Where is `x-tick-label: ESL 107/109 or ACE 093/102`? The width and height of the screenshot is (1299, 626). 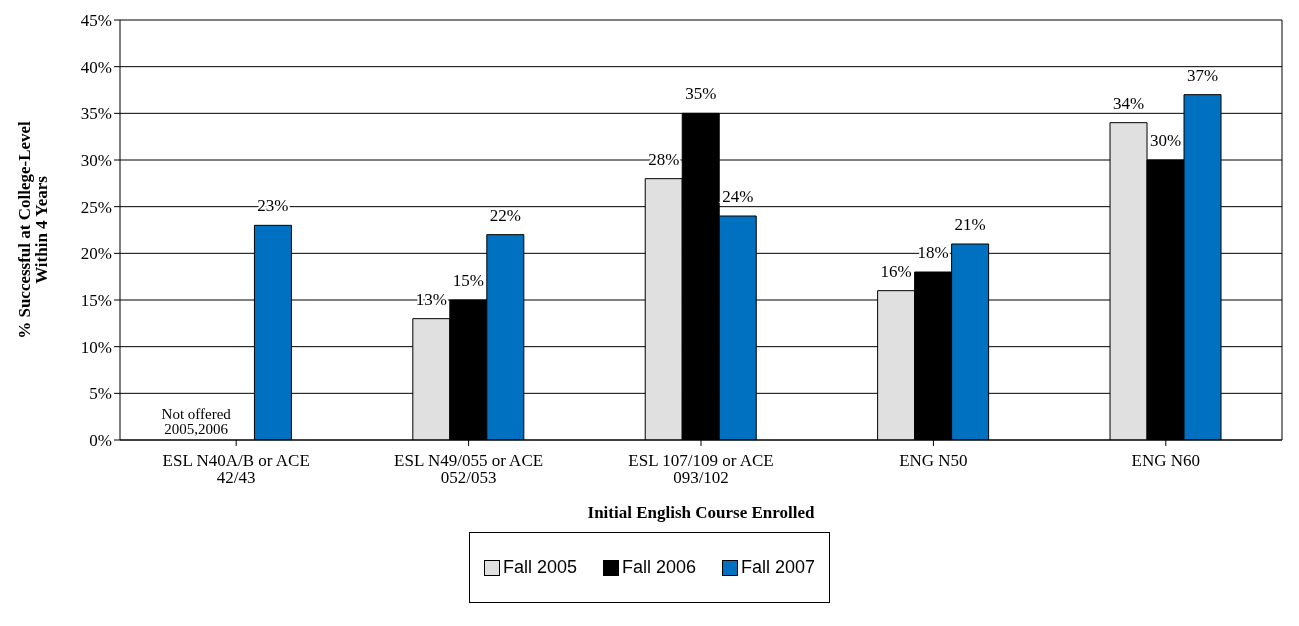 x-tick-label: ESL 107/109 or ACE 093/102 is located at coordinates (701, 469).